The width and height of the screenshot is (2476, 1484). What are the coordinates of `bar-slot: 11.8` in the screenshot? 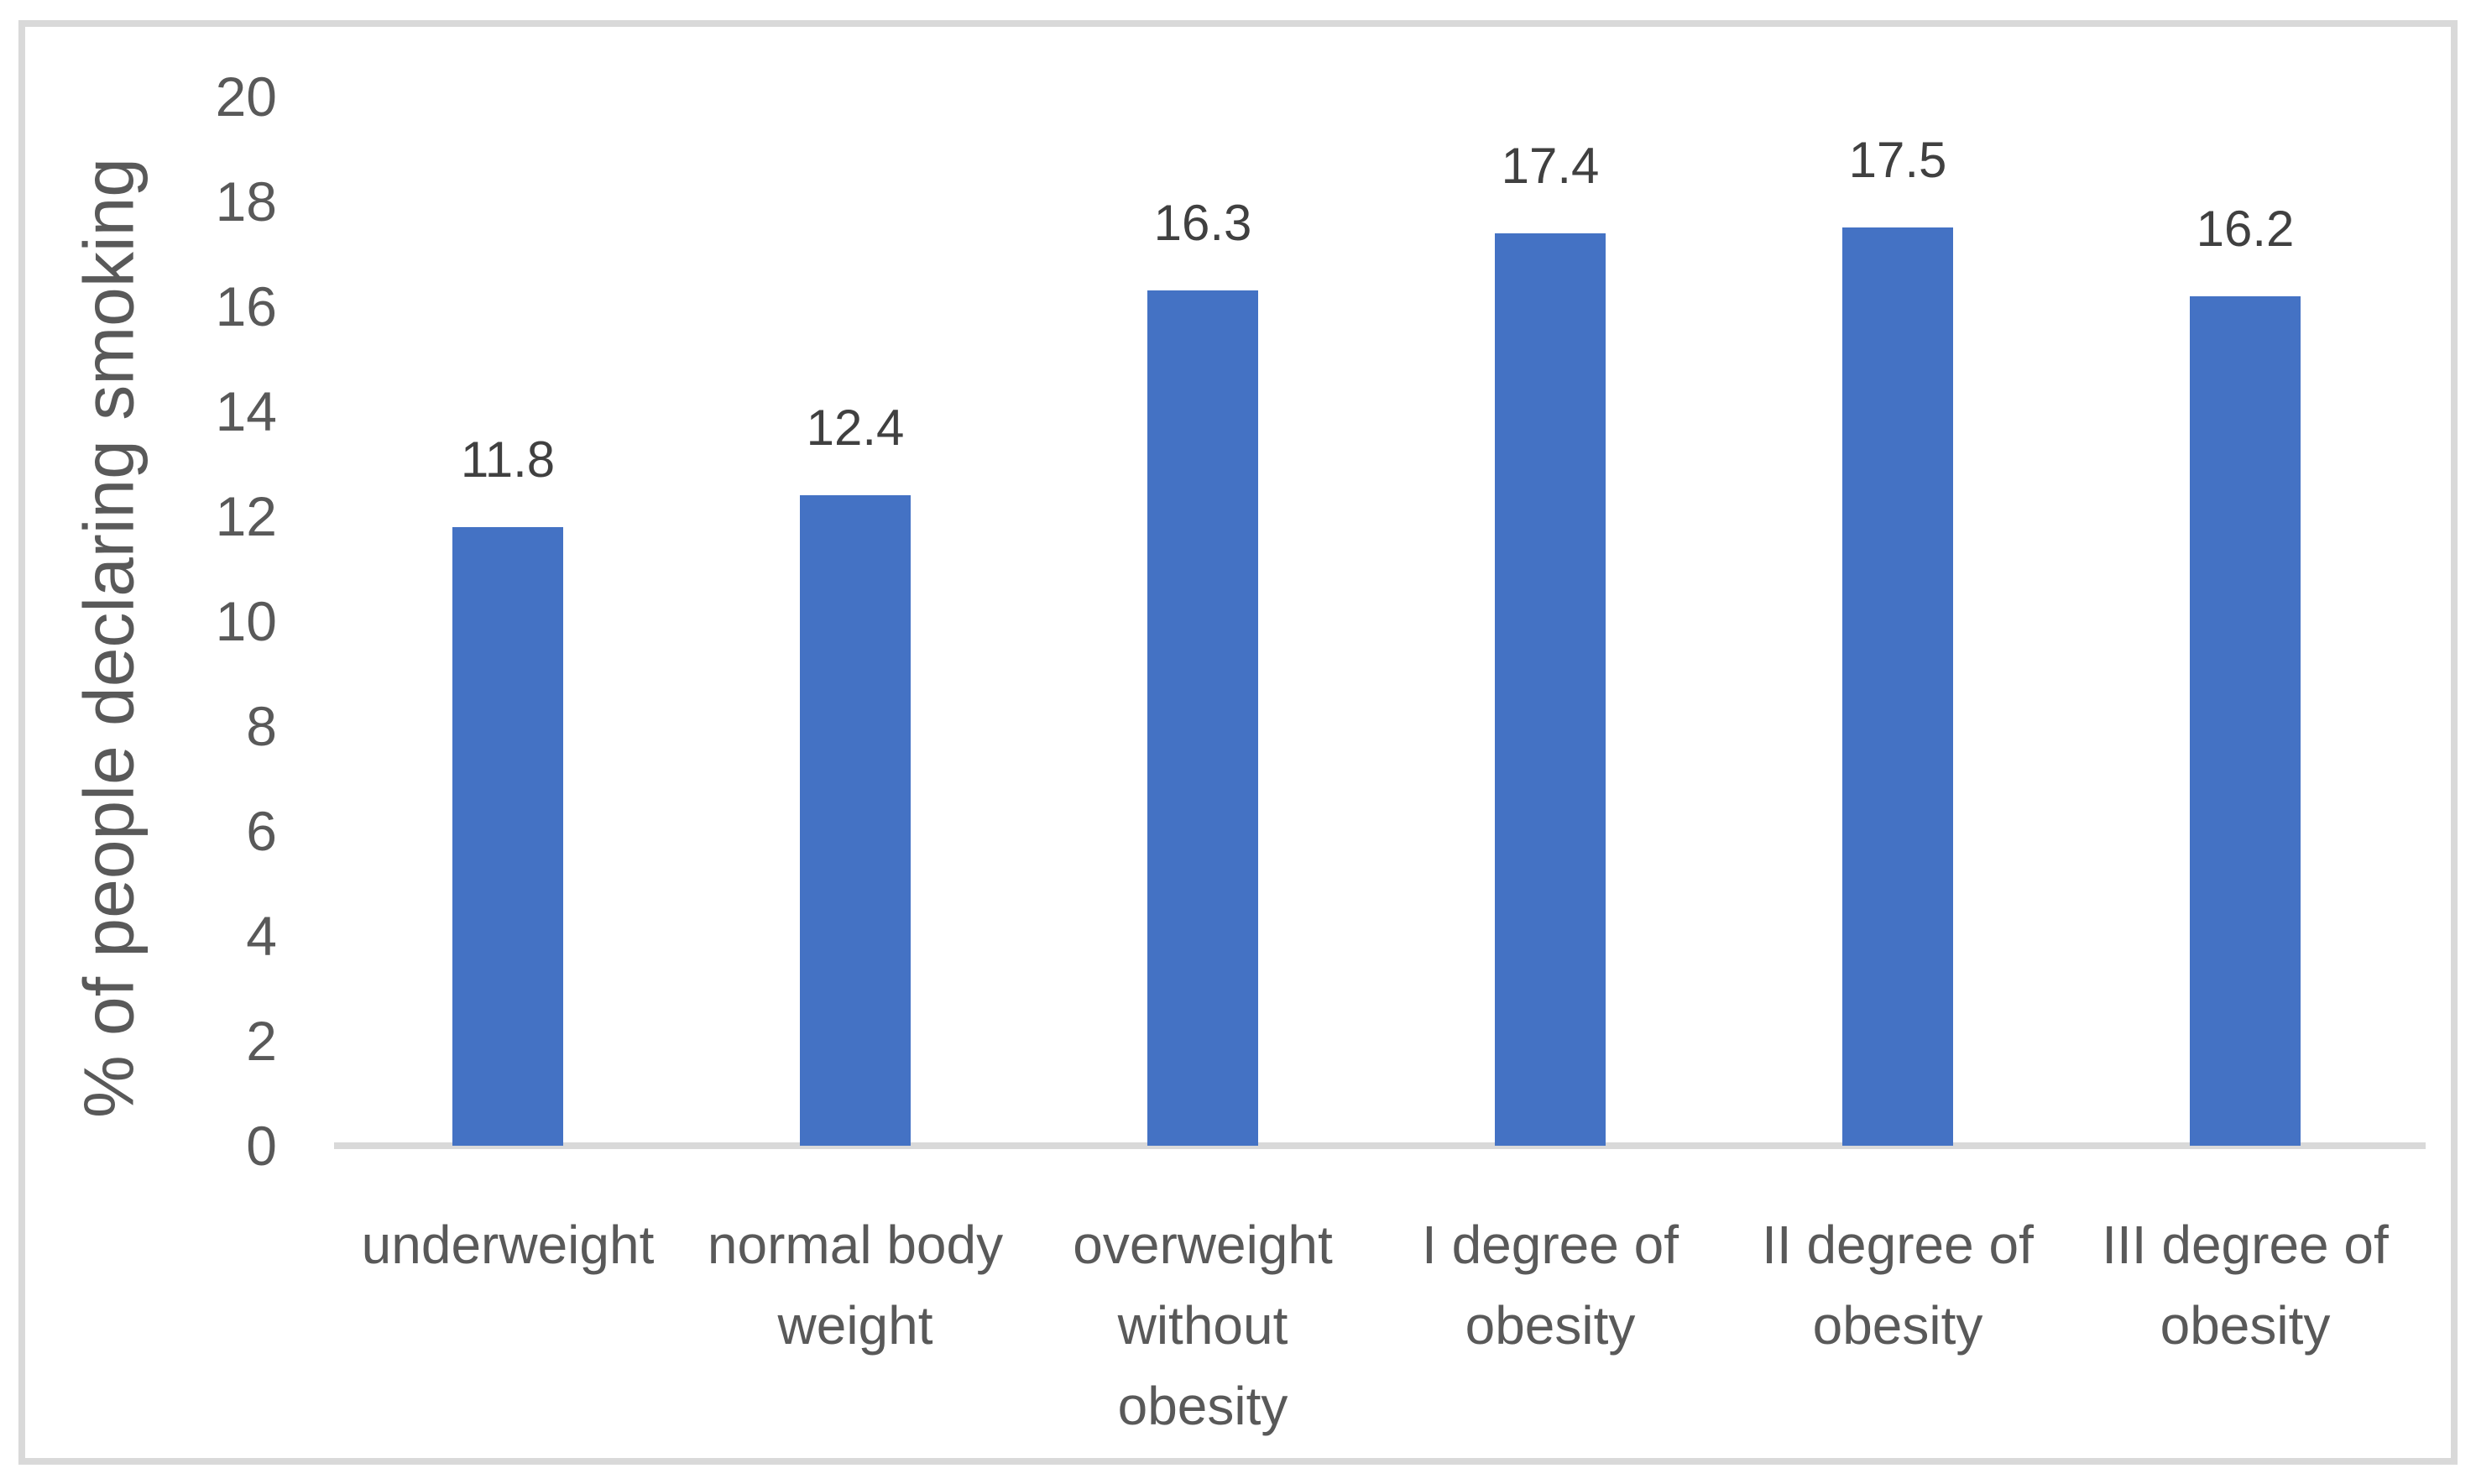 It's located at (508, 621).